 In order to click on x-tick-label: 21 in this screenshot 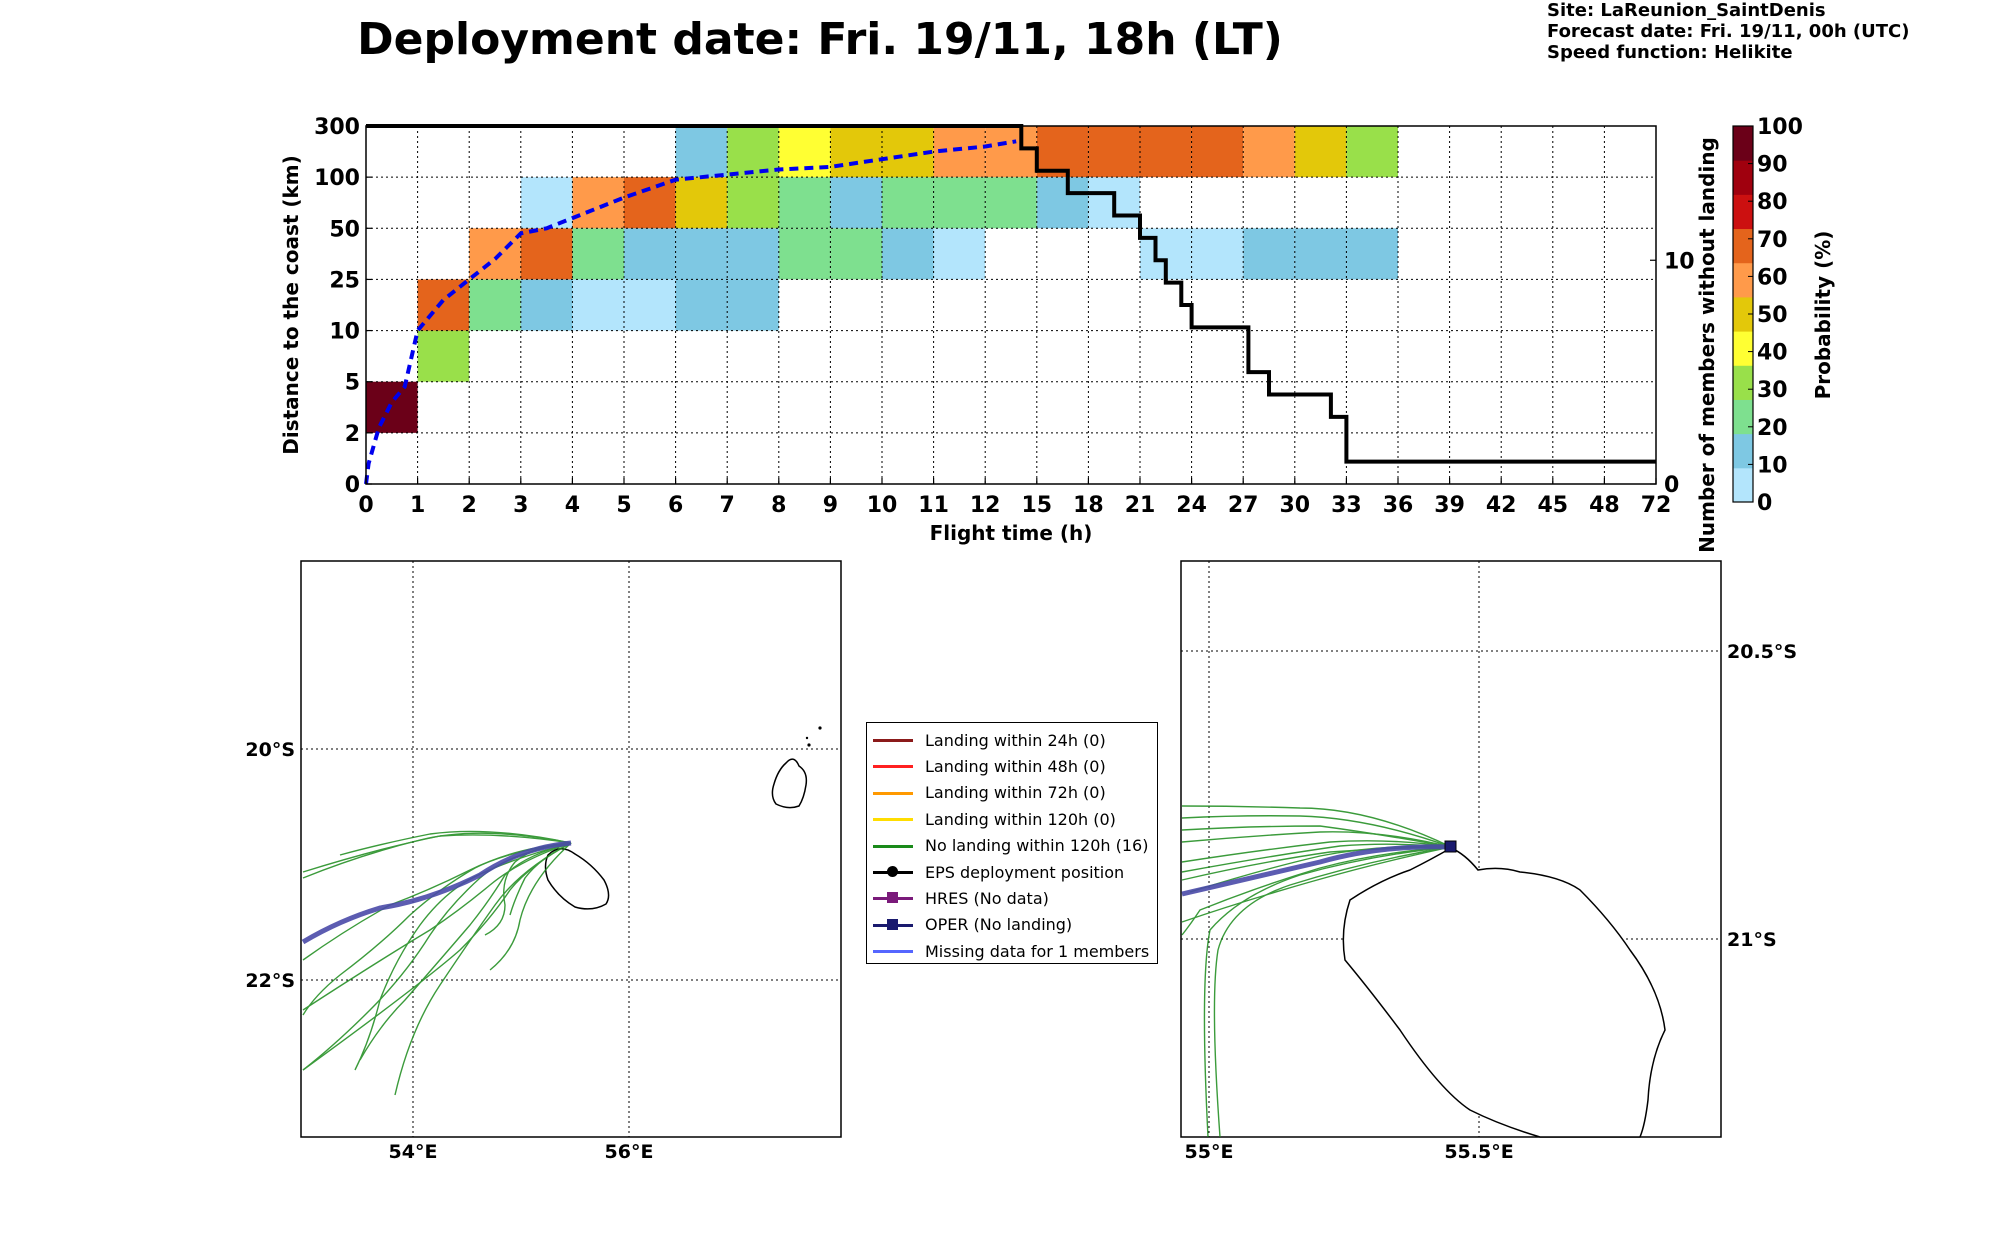, I will do `click(1140, 505)`.